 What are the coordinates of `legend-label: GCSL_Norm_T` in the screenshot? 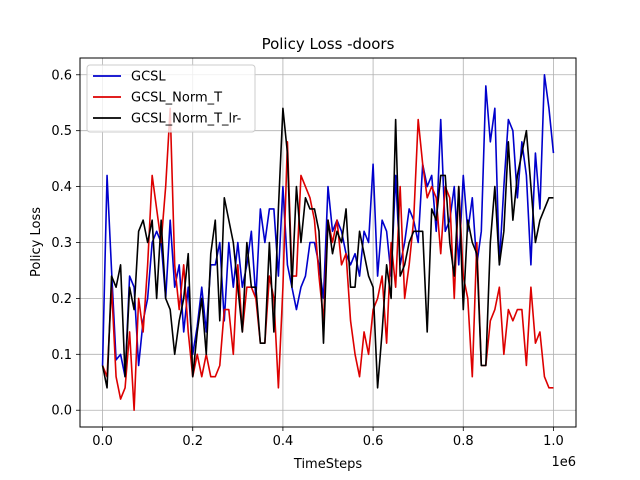 It's located at (176, 98).